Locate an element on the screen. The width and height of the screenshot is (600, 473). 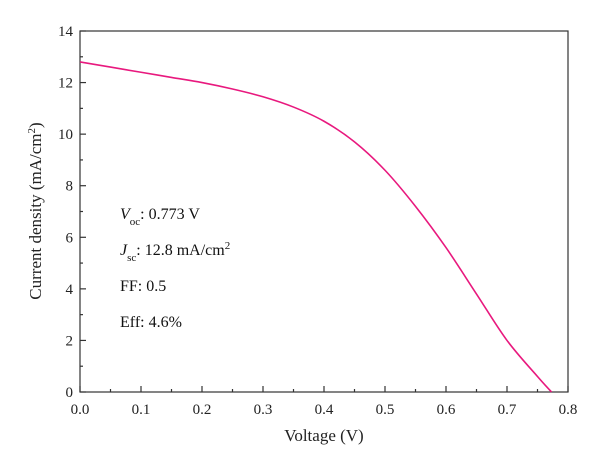
x-axis: 0.0 0.1 0.2 0.3 0.4 0.5 0.6 0.7 0.8 is located at coordinates (324, 402).